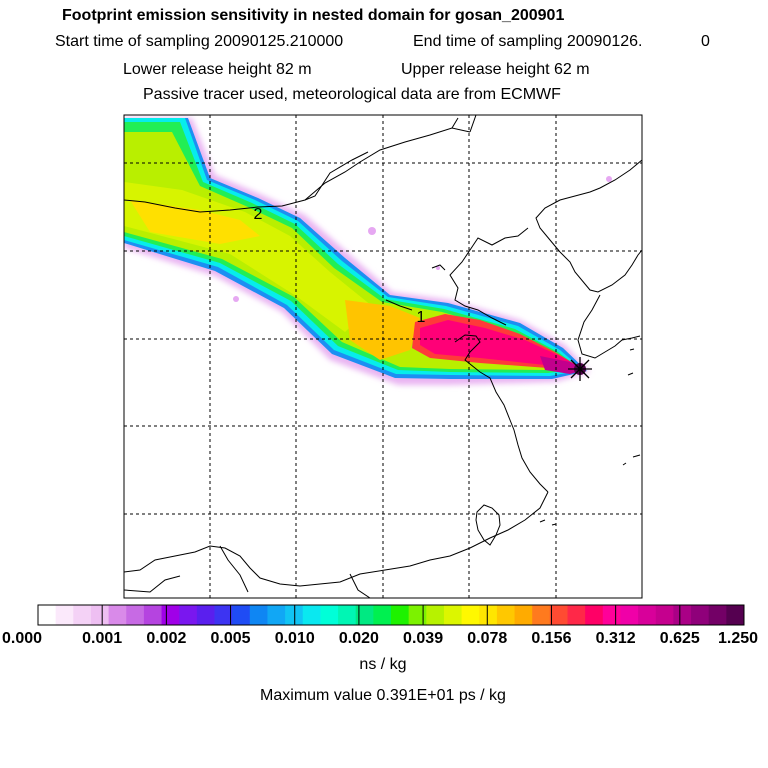 The width and height of the screenshot is (768, 768). I want to click on color-scale-tick-label: 0.078, so click(487, 638).